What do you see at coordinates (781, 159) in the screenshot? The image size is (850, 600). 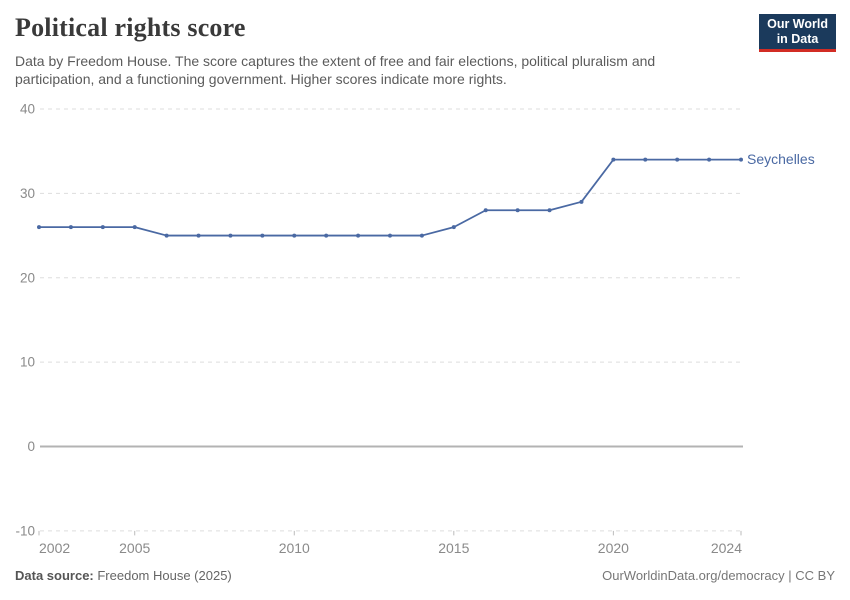 I see `series-entity-label: Seychelles` at bounding box center [781, 159].